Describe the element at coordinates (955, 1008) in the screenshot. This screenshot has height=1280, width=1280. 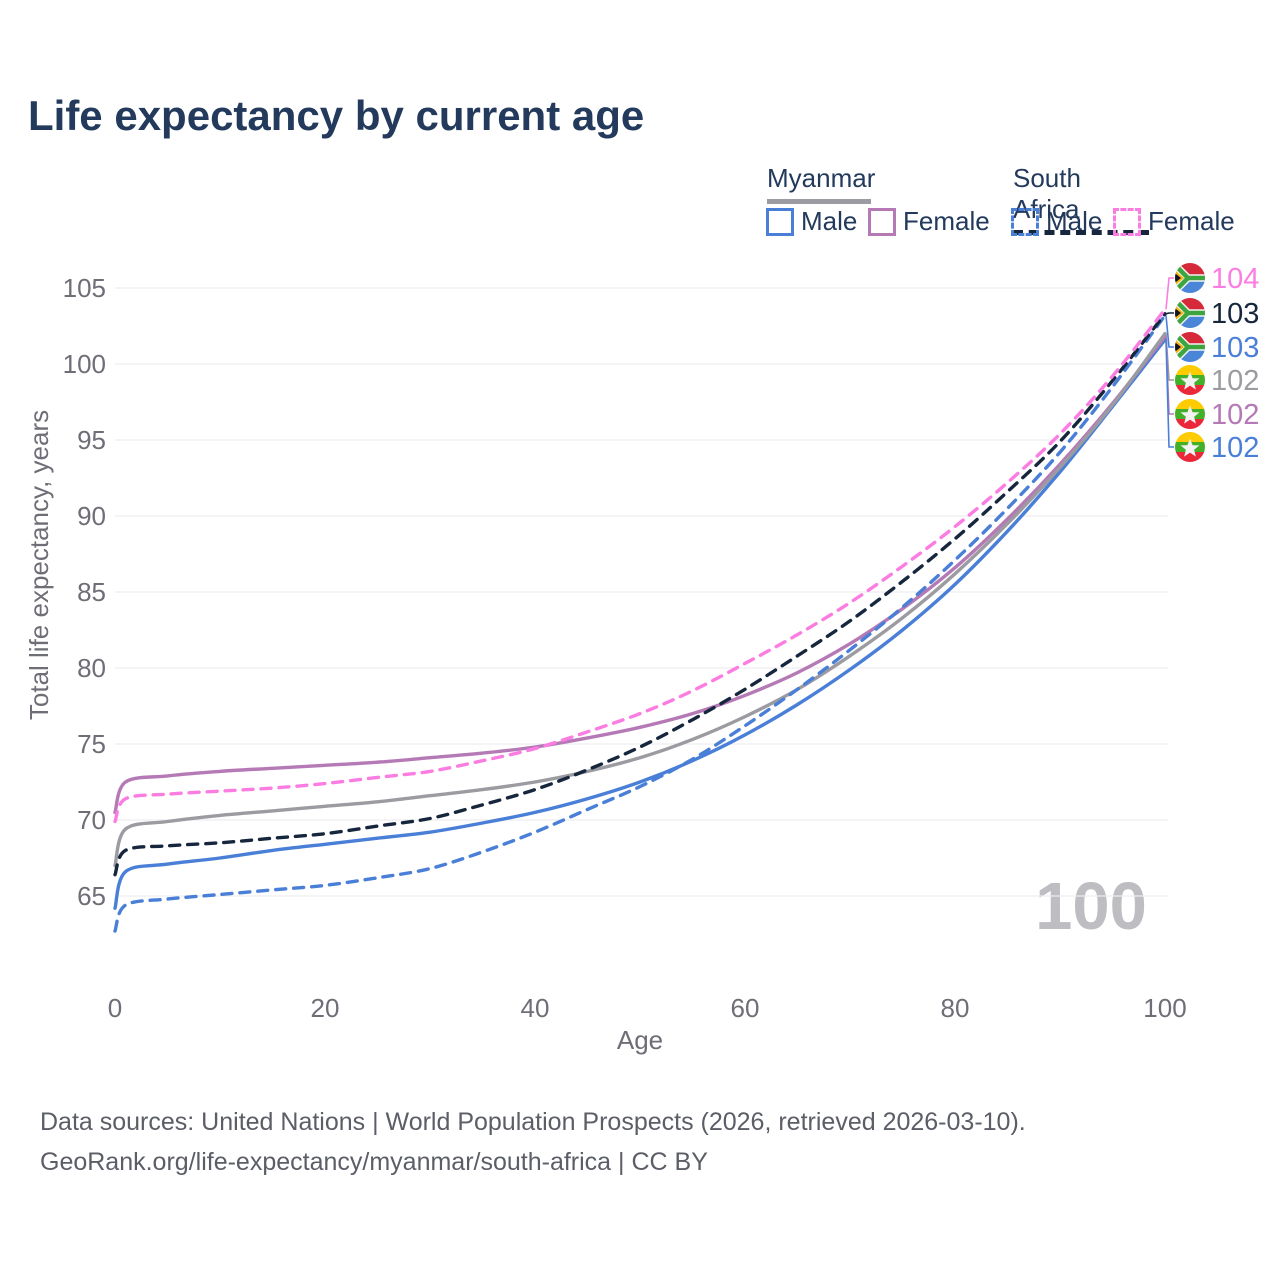
I see `x-tick-label: 80` at that location.